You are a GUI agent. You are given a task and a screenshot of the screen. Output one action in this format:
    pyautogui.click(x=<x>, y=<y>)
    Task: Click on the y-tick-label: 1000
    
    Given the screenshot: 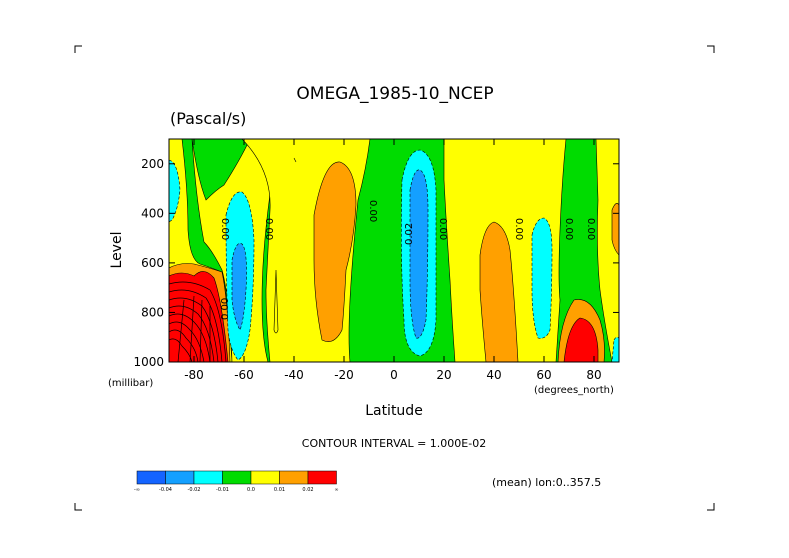 What is the action you would take?
    pyautogui.click(x=148, y=362)
    